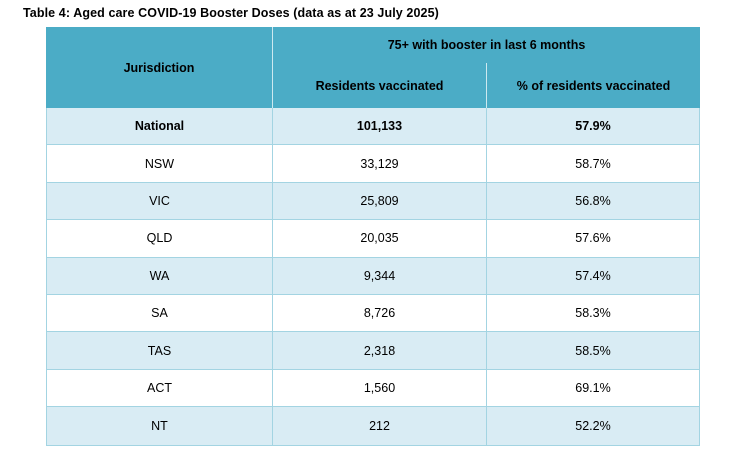  I want to click on pct-vaccinated-cell: 57.6%, so click(593, 238).